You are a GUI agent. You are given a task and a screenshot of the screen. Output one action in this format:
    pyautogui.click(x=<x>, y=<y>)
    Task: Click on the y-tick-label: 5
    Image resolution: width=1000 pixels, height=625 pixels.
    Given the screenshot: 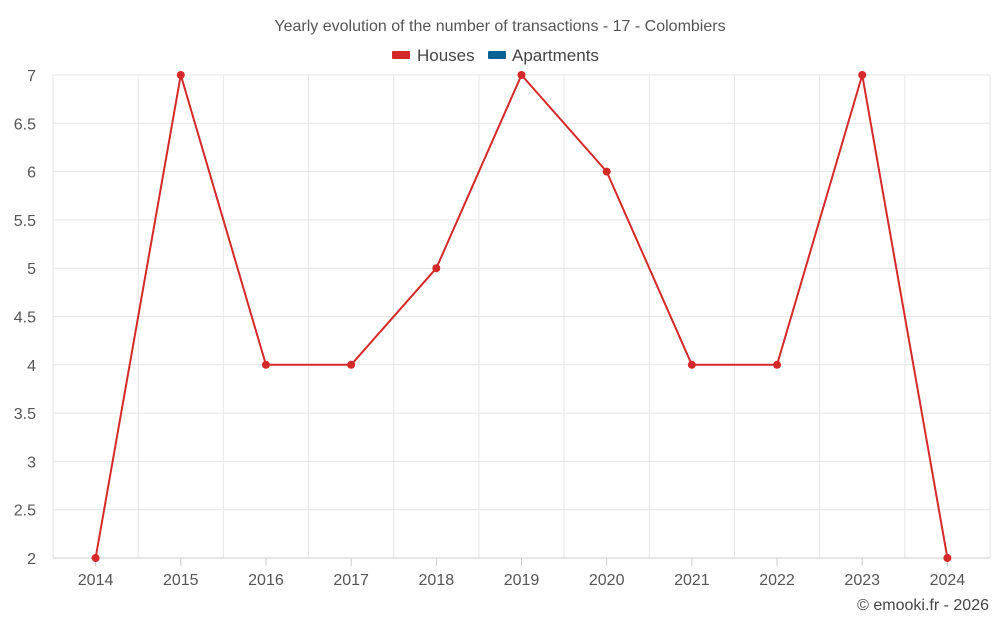 What is the action you would take?
    pyautogui.click(x=31, y=269)
    